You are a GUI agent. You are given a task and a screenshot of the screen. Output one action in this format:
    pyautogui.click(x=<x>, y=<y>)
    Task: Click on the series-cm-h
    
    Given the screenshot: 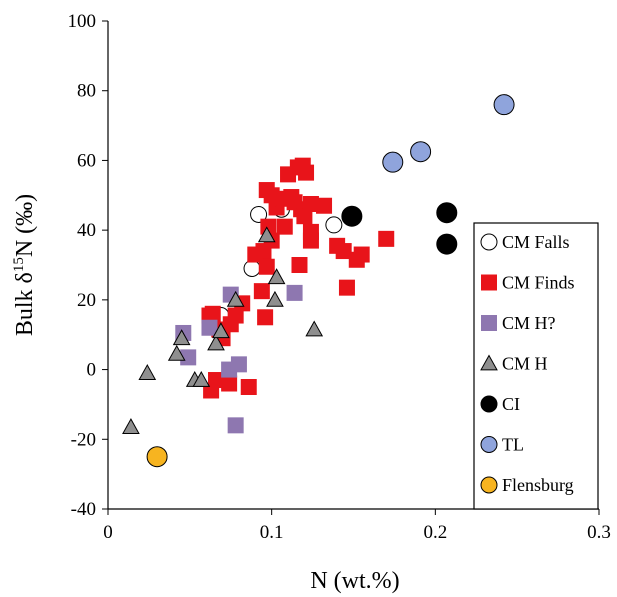 What is the action you would take?
    pyautogui.click(x=223, y=330)
    